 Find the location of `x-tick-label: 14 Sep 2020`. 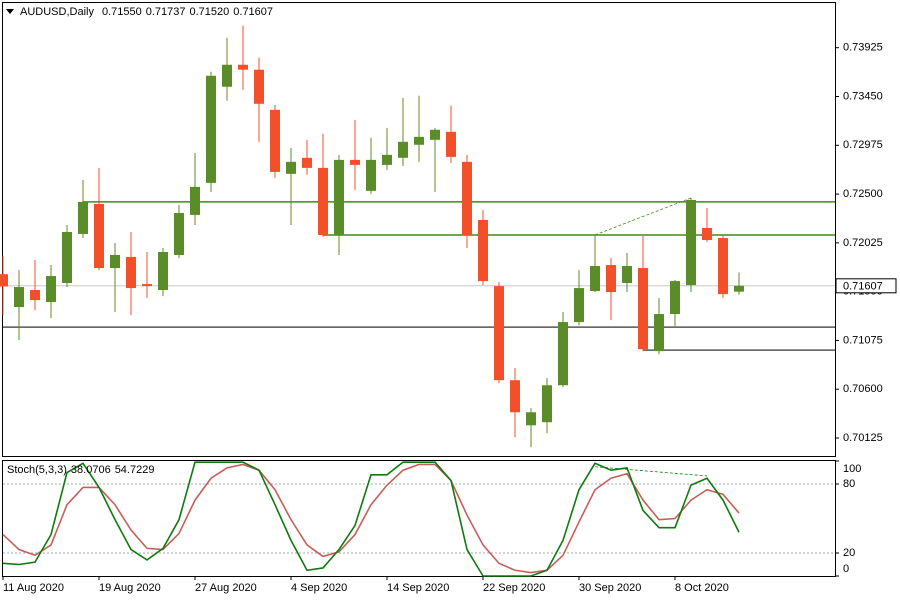

x-tick-label: 14 Sep 2020 is located at coordinates (418, 588).